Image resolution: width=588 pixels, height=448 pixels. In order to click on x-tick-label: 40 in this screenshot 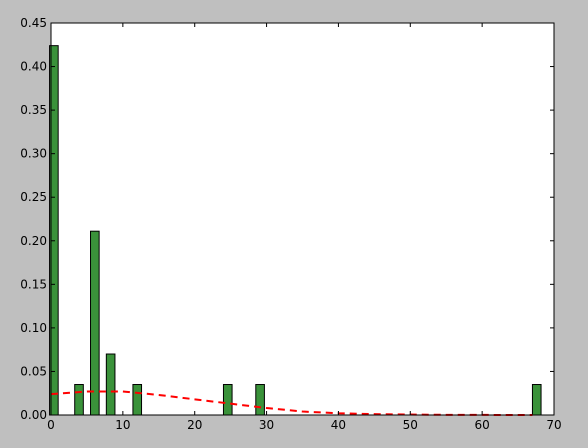, I will do `click(338, 425)`.